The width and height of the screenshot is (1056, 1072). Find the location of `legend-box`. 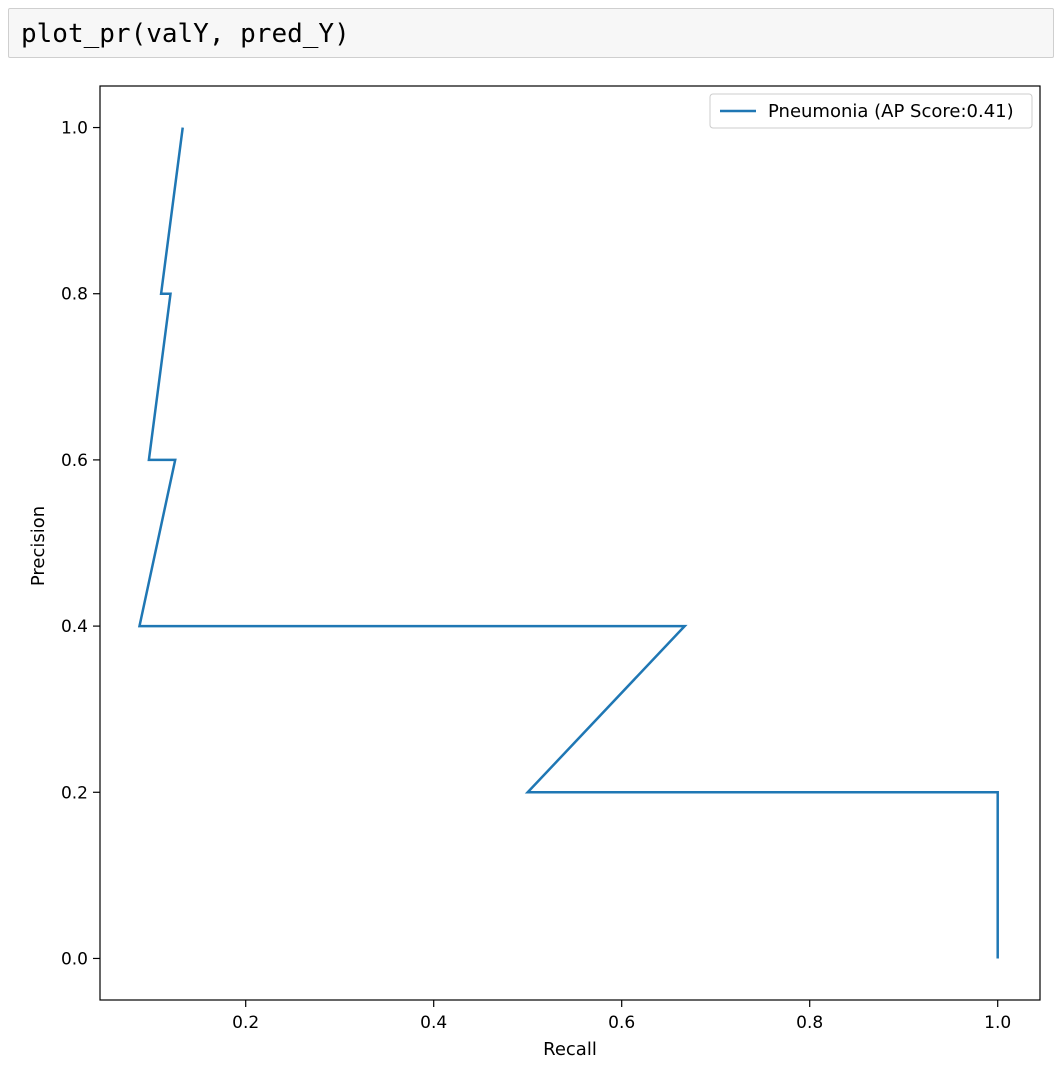

legend-box is located at coordinates (871, 111).